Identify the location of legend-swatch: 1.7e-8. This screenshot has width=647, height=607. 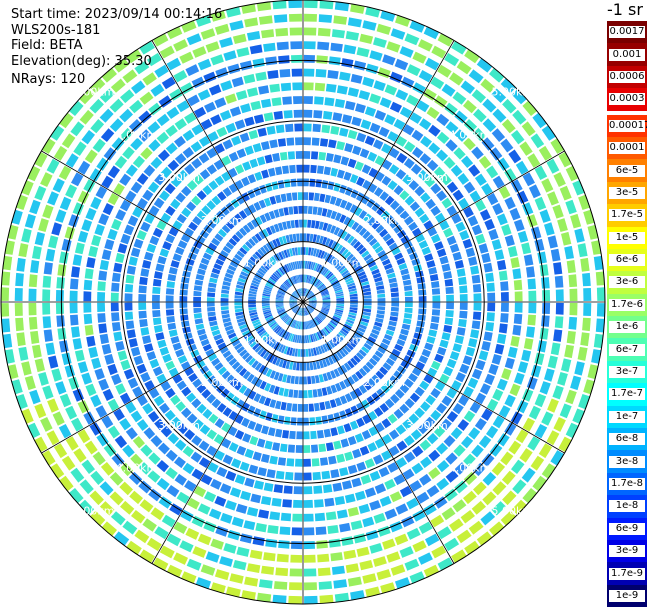
(627, 484).